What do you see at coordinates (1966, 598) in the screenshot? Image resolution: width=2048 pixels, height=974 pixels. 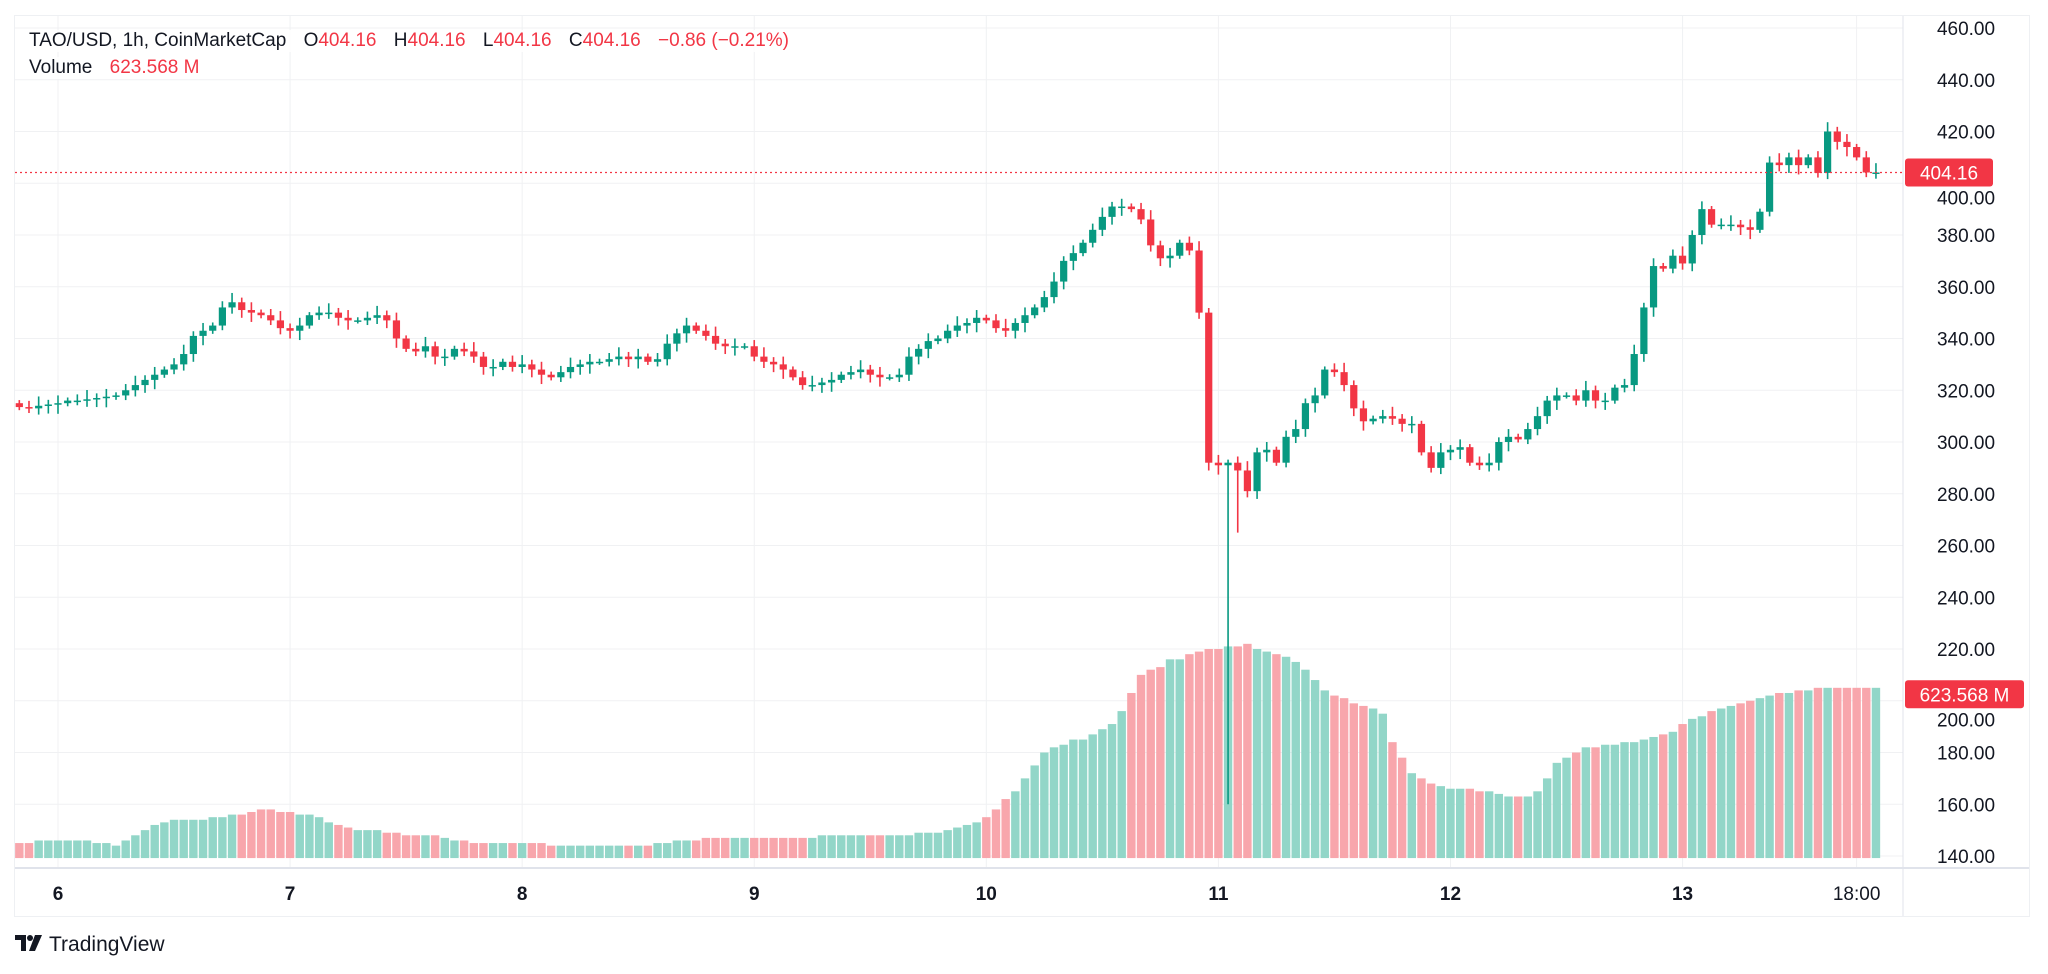 I see `y-tick-label: 240.00` at bounding box center [1966, 598].